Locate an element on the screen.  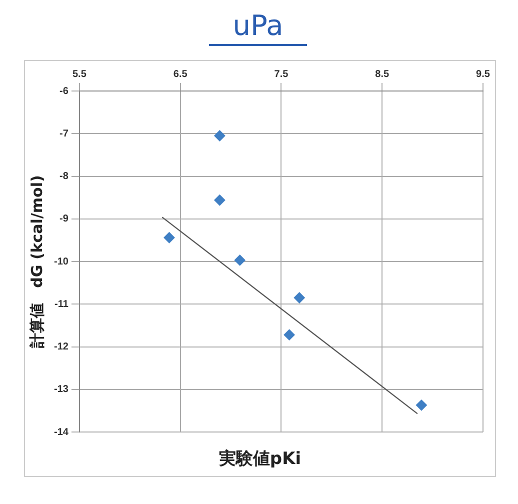
y-tick-label: -10 is located at coordinates (61, 262).